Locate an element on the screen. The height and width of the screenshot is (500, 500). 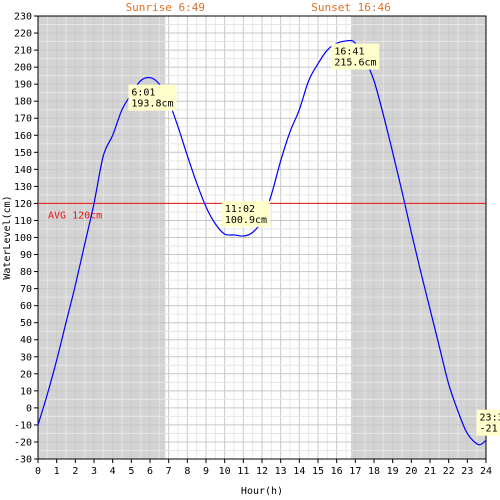
x-axis-title: Hour(h) is located at coordinates (262, 491).